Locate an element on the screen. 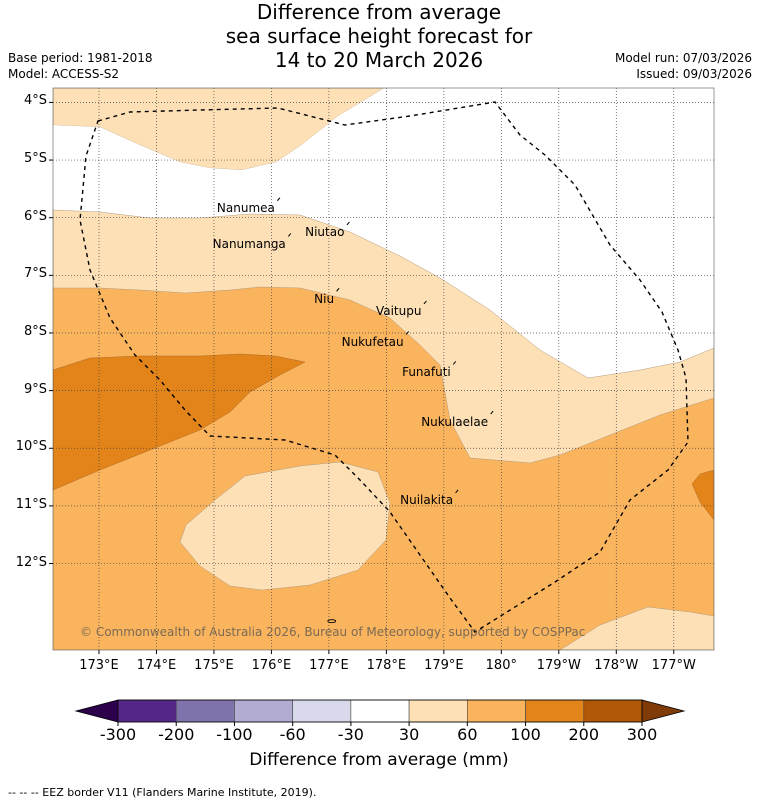 This screenshot has height=804, width=758. island-marker-niutao is located at coordinates (348, 223).